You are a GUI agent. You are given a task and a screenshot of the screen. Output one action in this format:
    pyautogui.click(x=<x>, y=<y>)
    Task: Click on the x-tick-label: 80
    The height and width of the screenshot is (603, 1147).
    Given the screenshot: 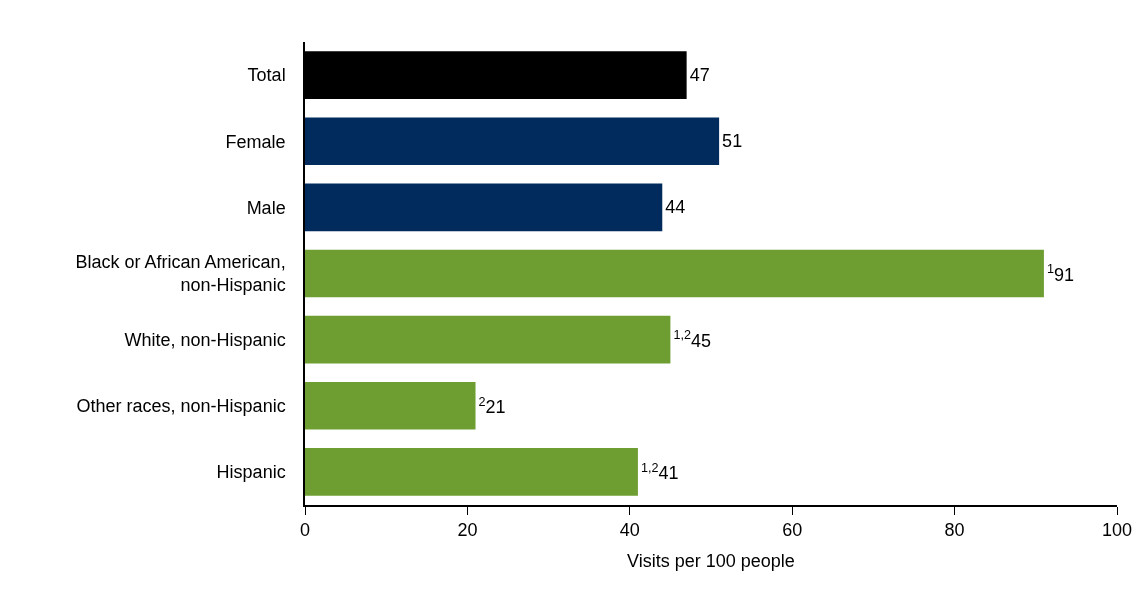 What is the action you would take?
    pyautogui.click(x=954, y=530)
    